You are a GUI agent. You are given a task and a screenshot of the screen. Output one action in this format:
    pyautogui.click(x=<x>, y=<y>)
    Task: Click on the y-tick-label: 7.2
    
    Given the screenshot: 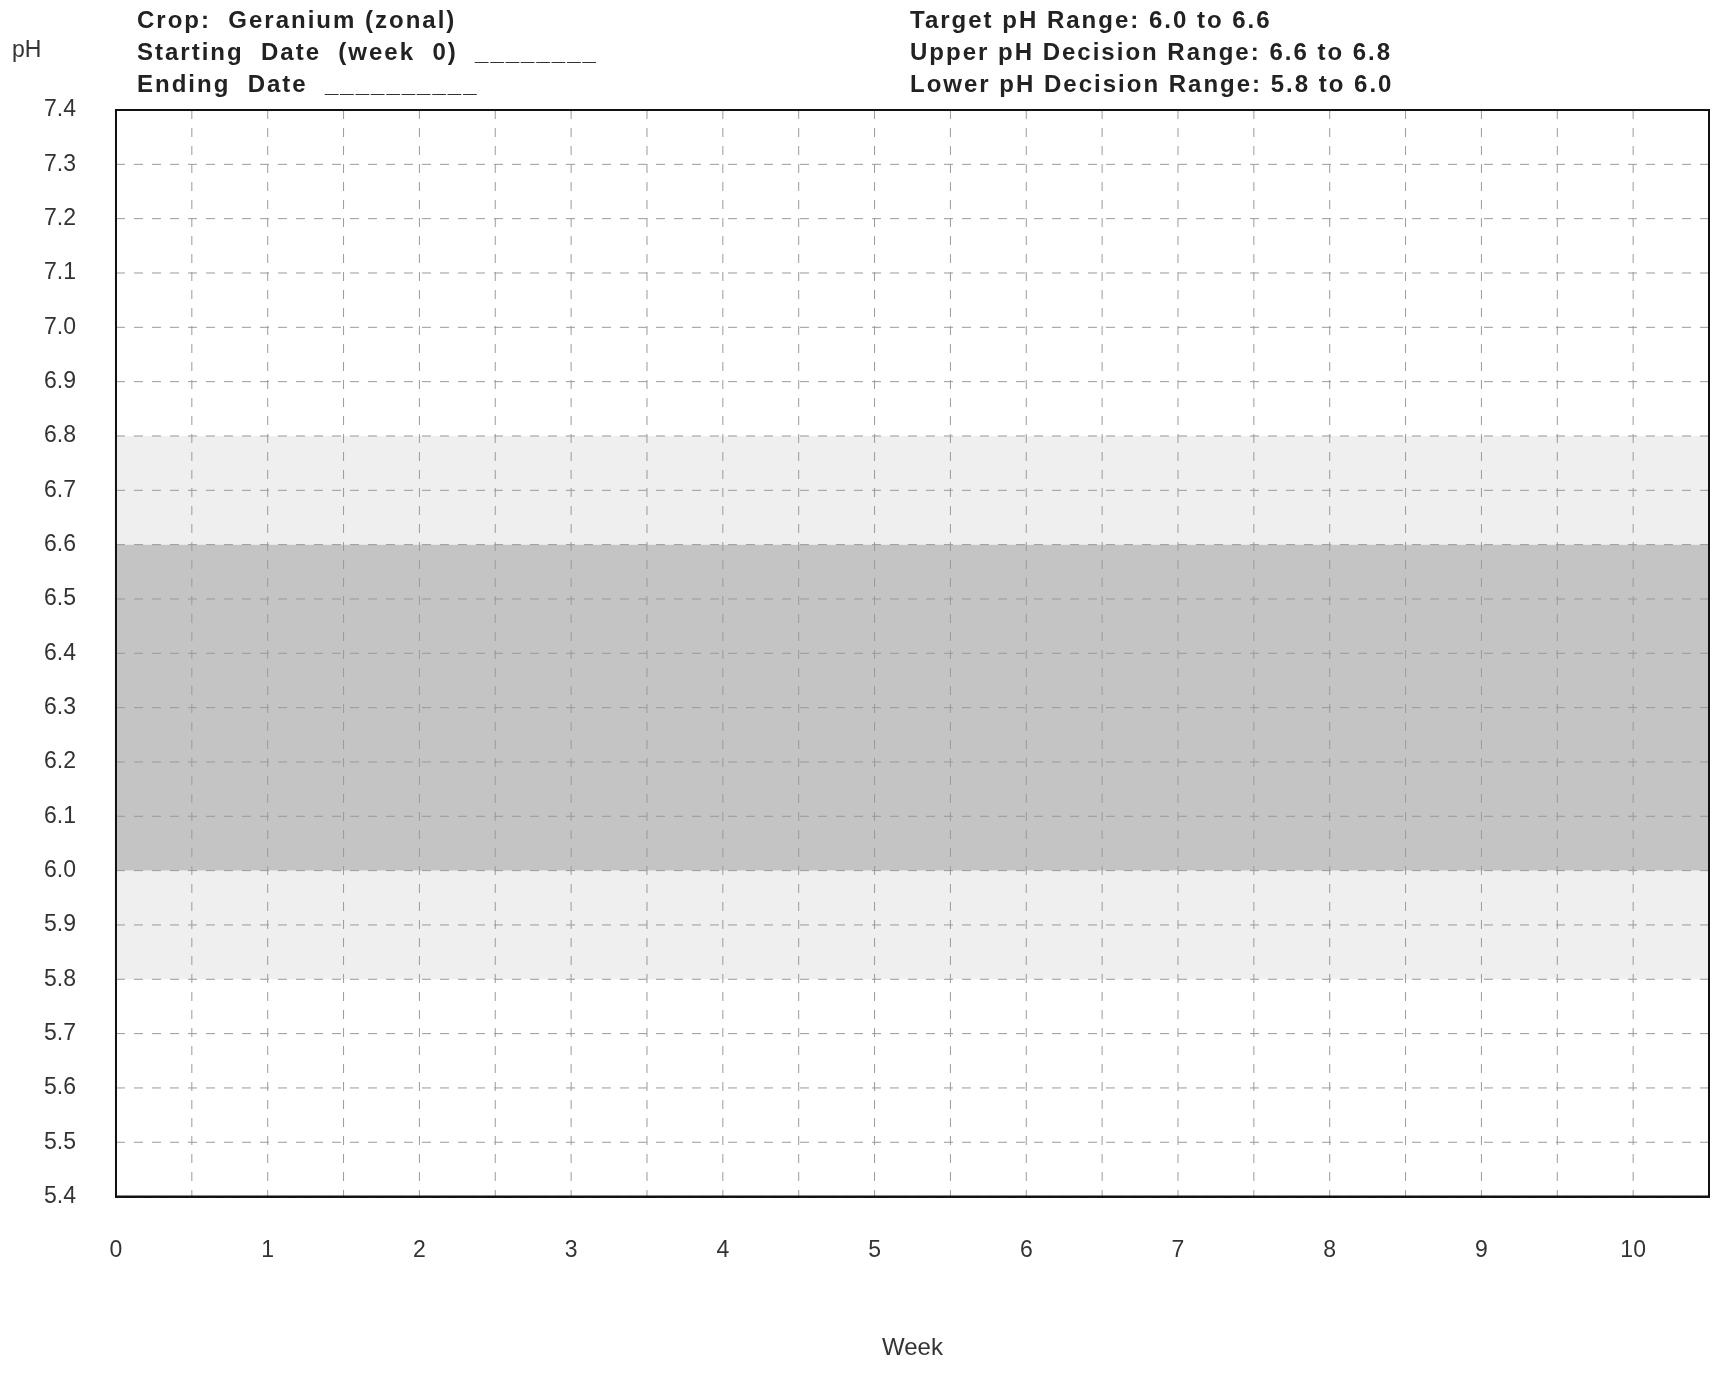 What is the action you would take?
    pyautogui.click(x=59, y=217)
    